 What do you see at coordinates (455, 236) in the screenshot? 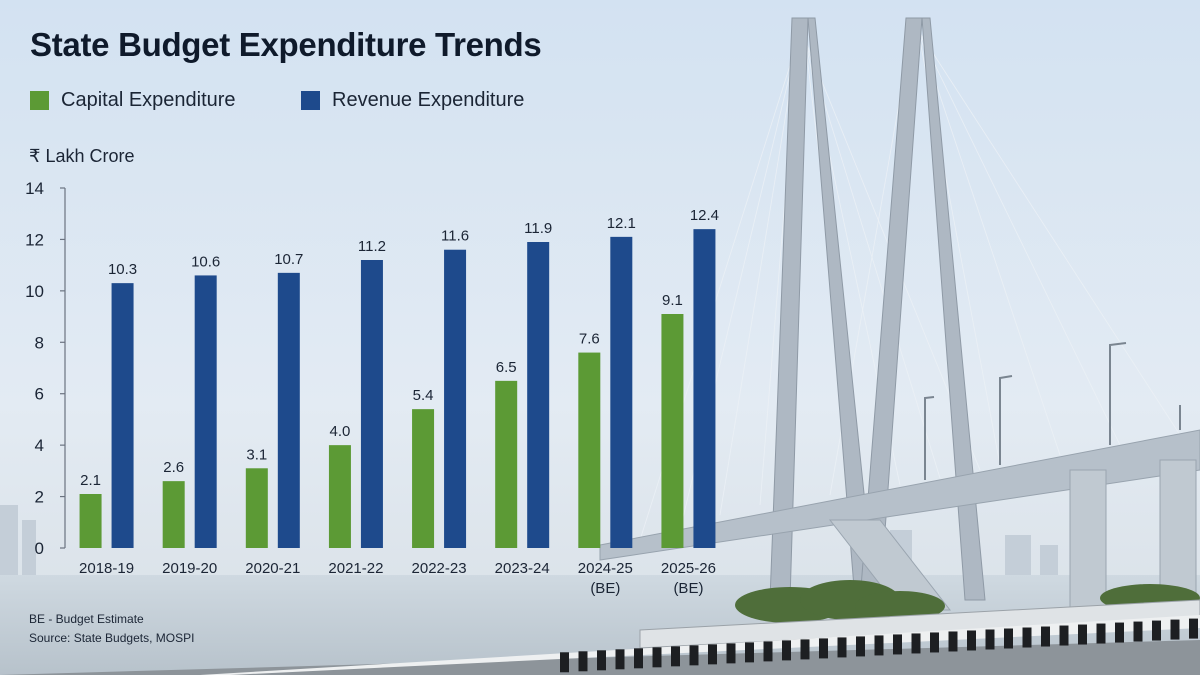
I see `label-revenue-4: 11.6` at bounding box center [455, 236].